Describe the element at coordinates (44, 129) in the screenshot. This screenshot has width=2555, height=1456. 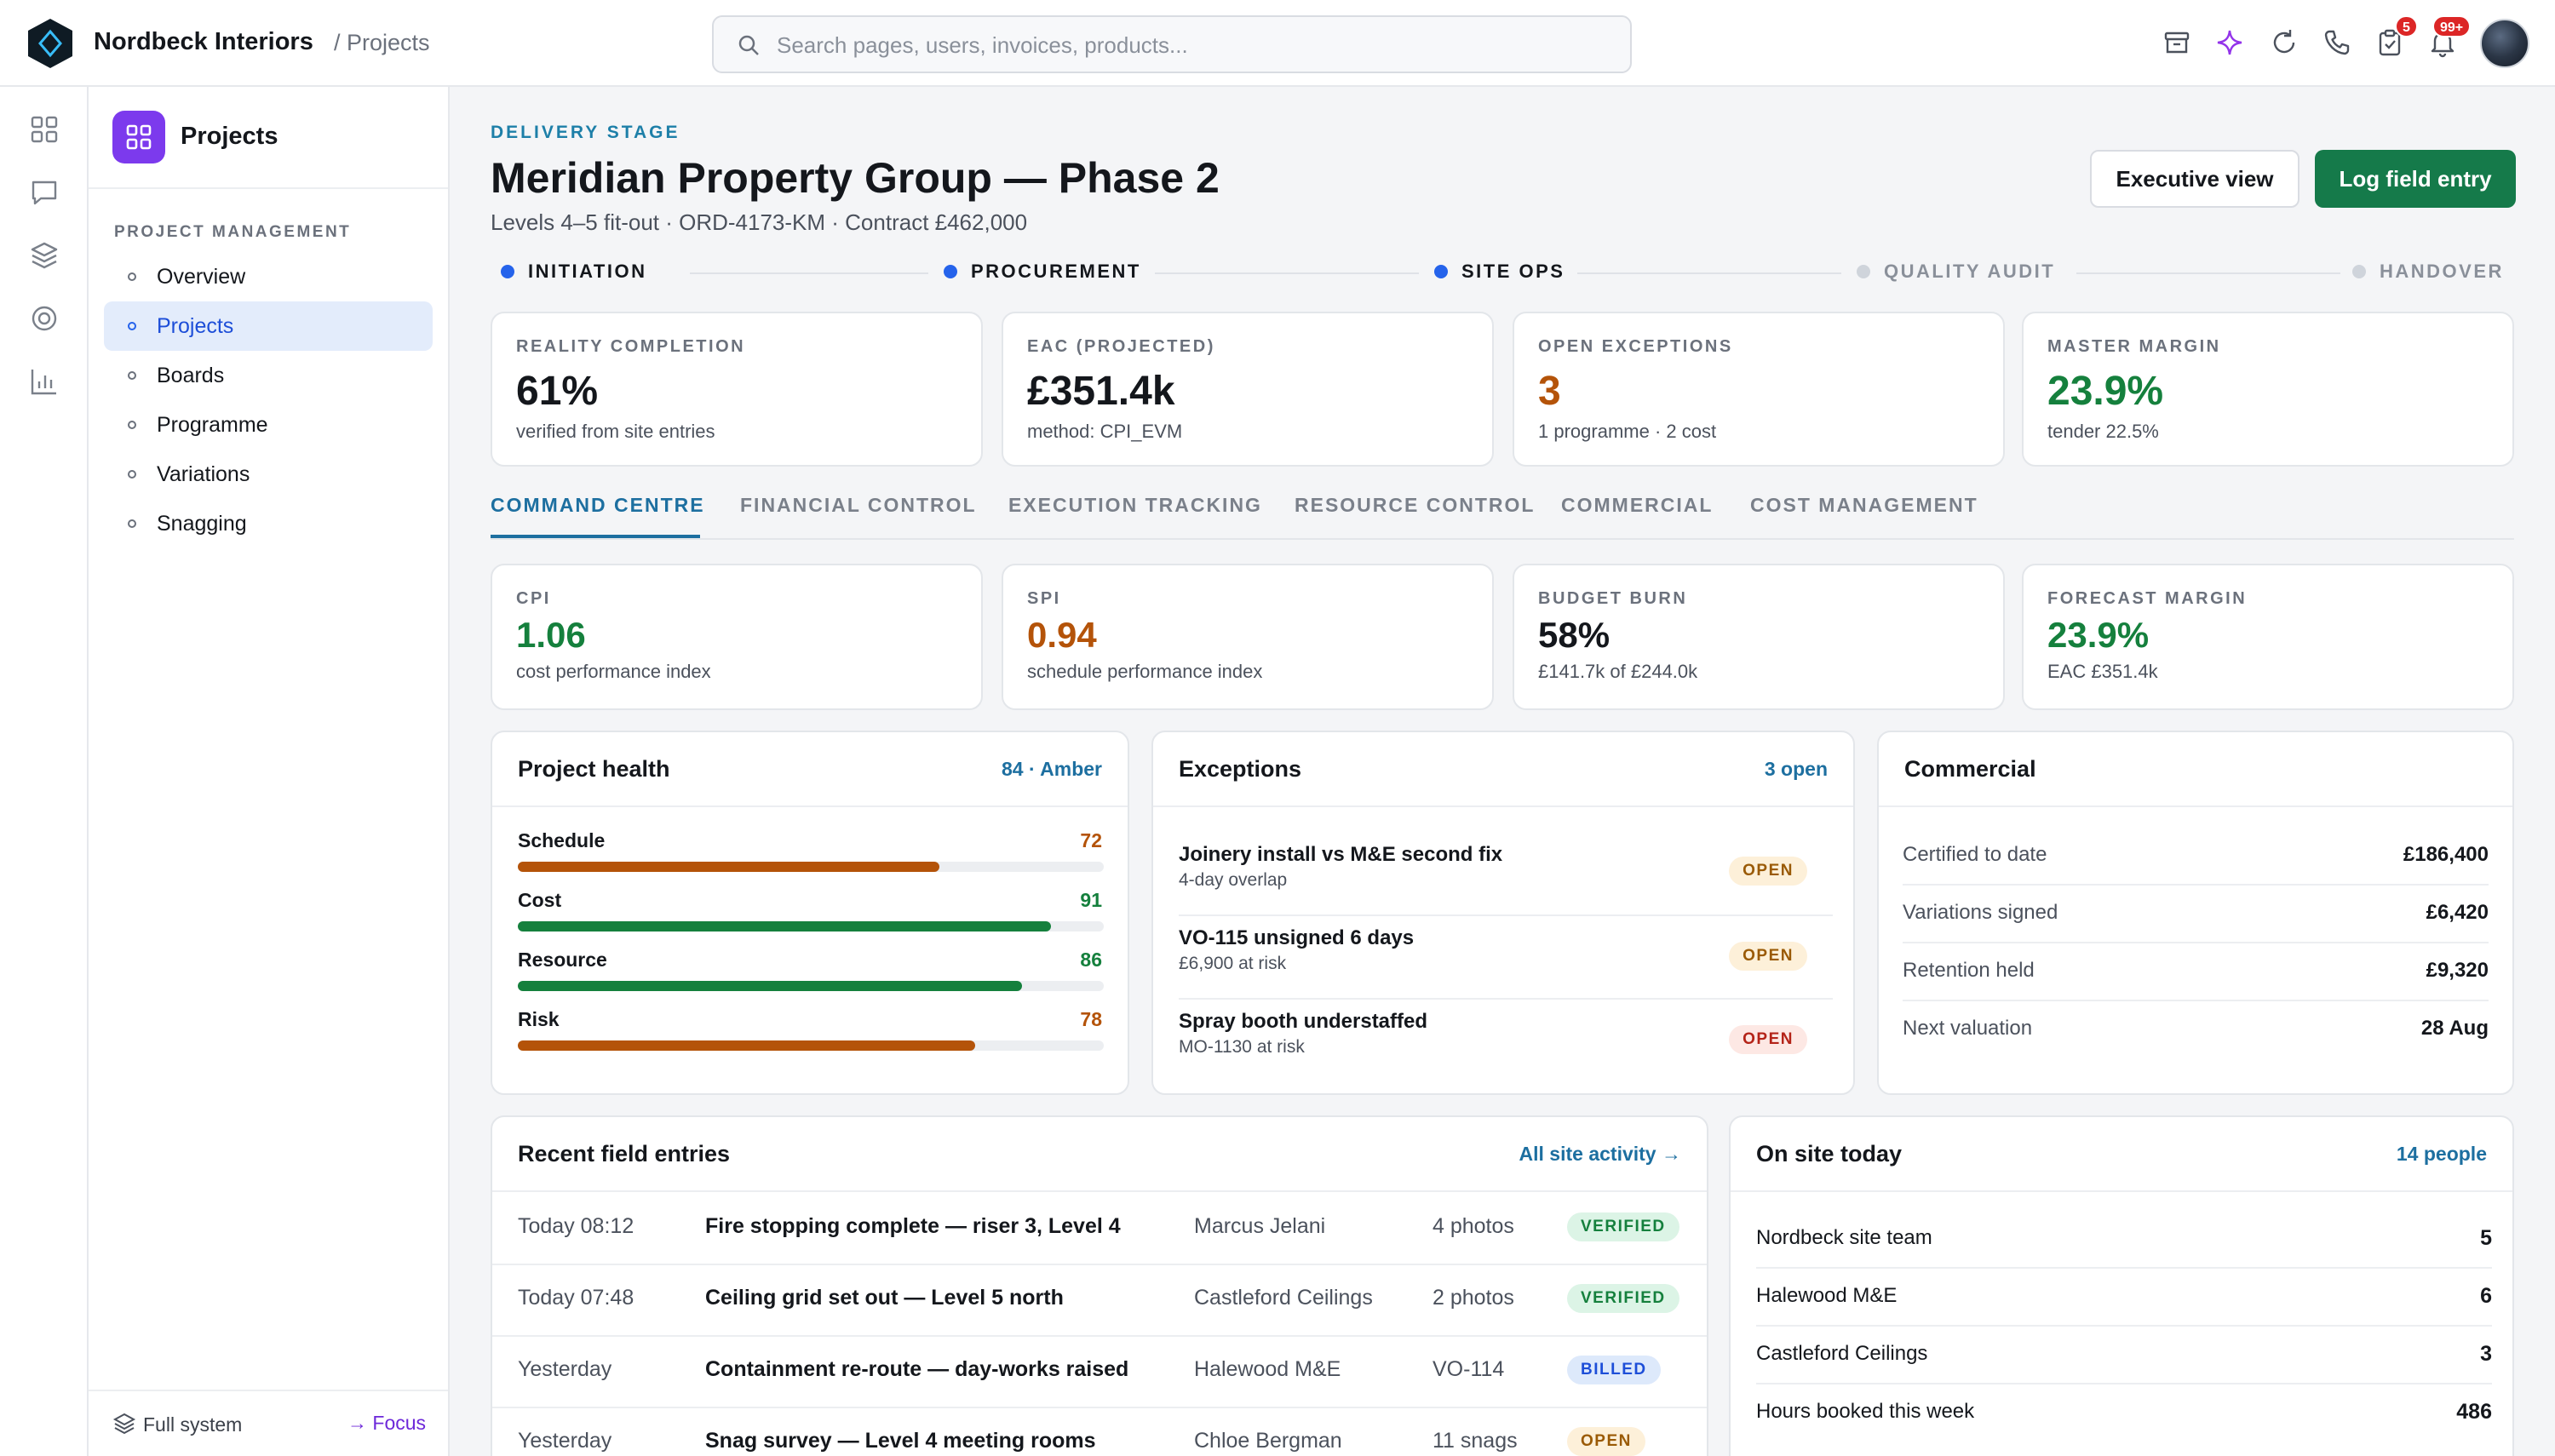
I see `grid-icon` at that location.